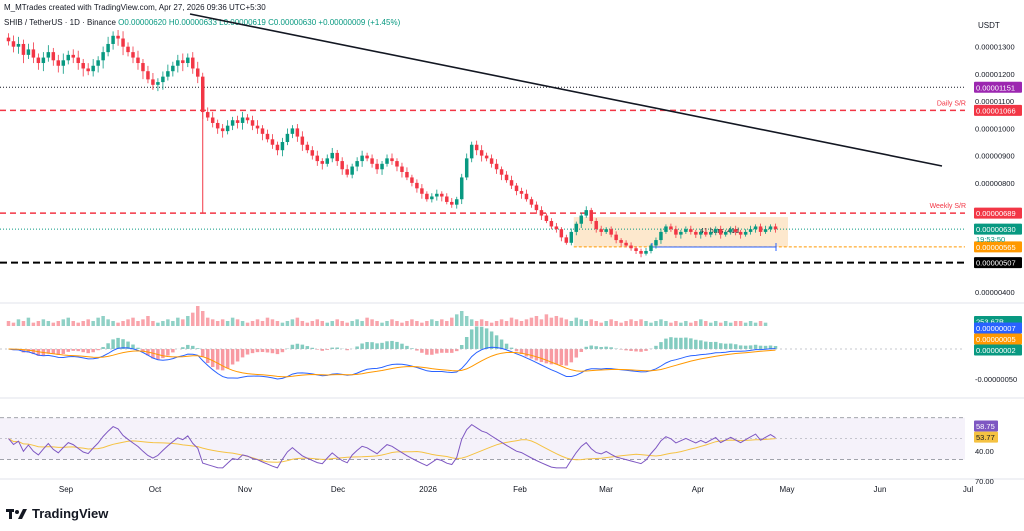 The width and height of the screenshot is (1024, 531). What do you see at coordinates (996, 328) in the screenshot?
I see `macd-tag-label: 0.00000007` at bounding box center [996, 328].